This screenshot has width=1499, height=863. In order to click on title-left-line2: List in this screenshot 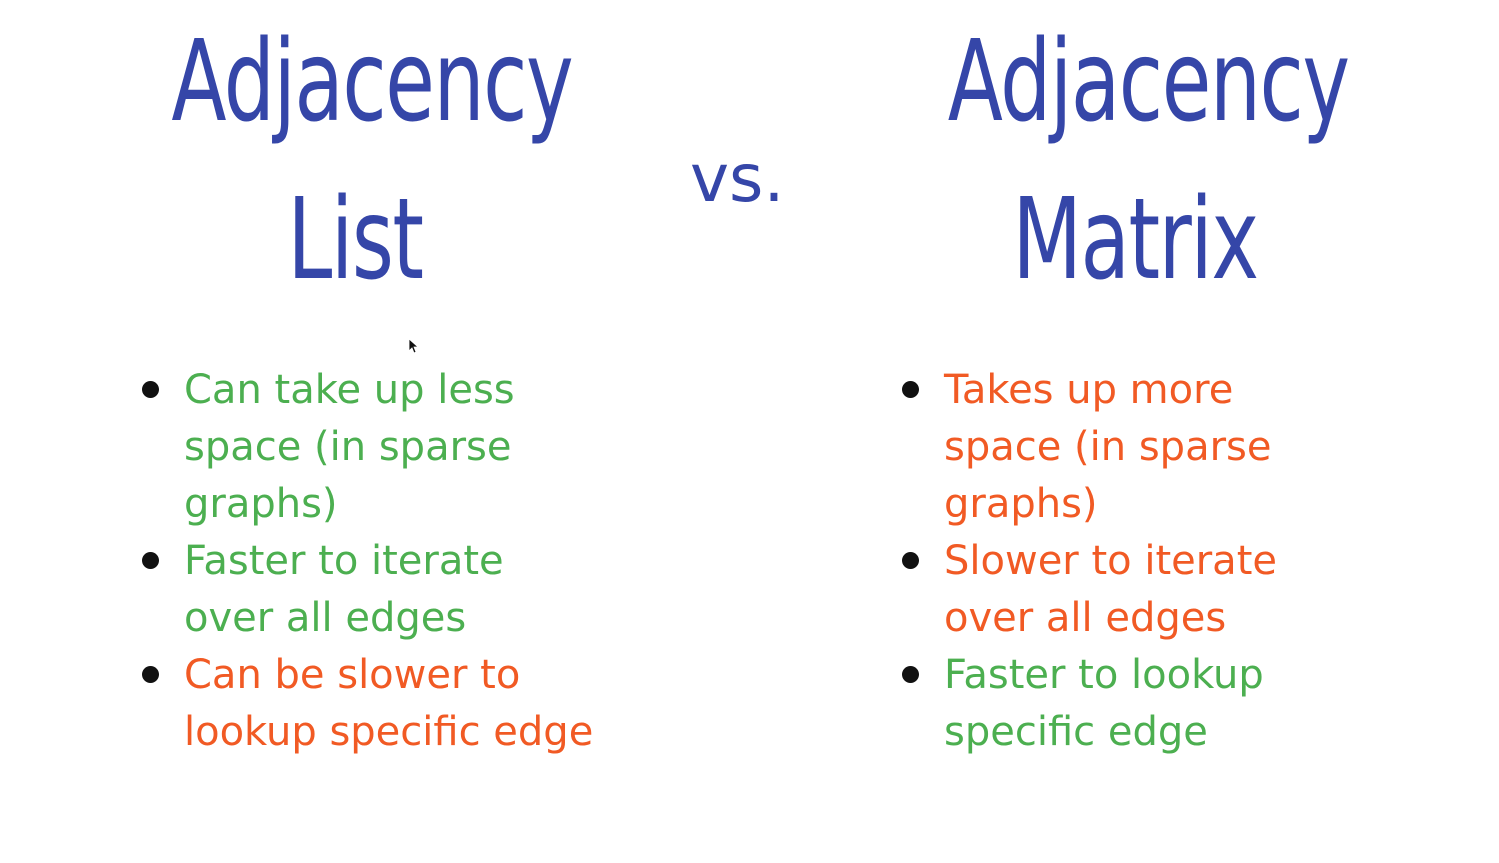, I will do `click(355, 240)`.